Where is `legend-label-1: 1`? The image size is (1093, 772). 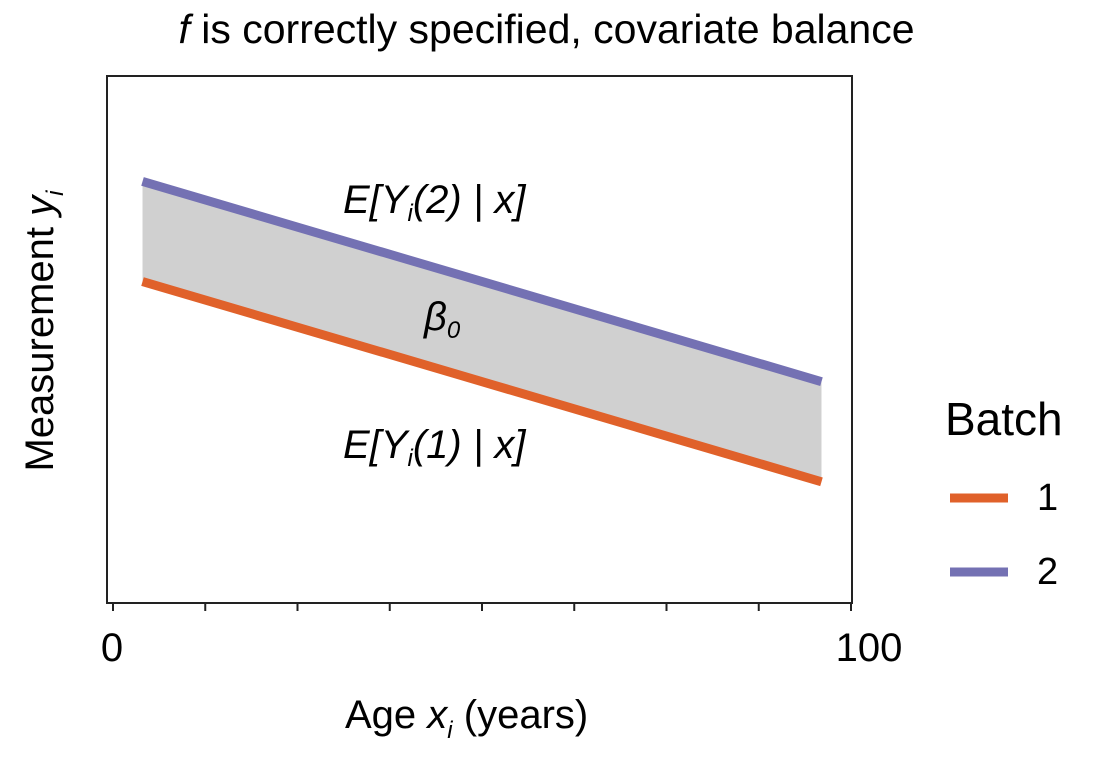 legend-label-1: 1 is located at coordinates (1048, 498).